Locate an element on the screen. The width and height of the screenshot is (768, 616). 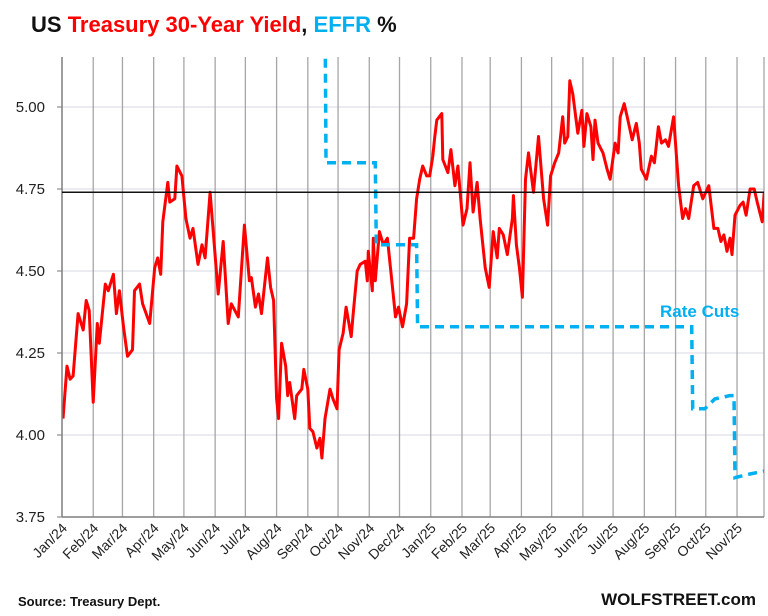
y-tick-label: 4.00 is located at coordinates (30, 435).